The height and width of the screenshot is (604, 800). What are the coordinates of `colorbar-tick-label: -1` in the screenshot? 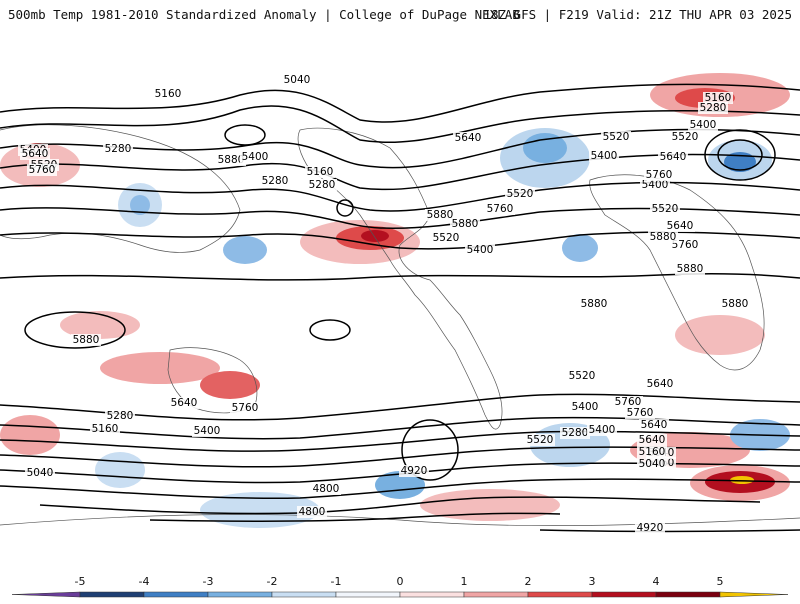 It's located at (336, 581).